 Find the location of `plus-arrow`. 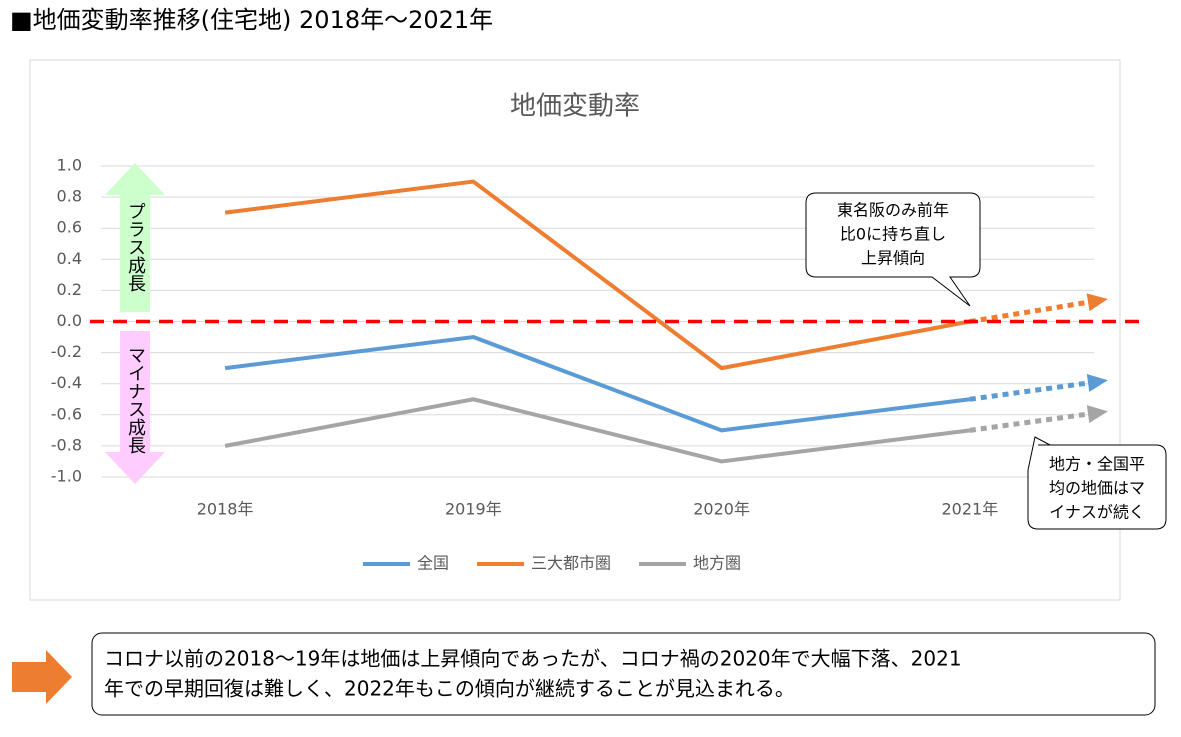

plus-arrow is located at coordinates (135, 237).